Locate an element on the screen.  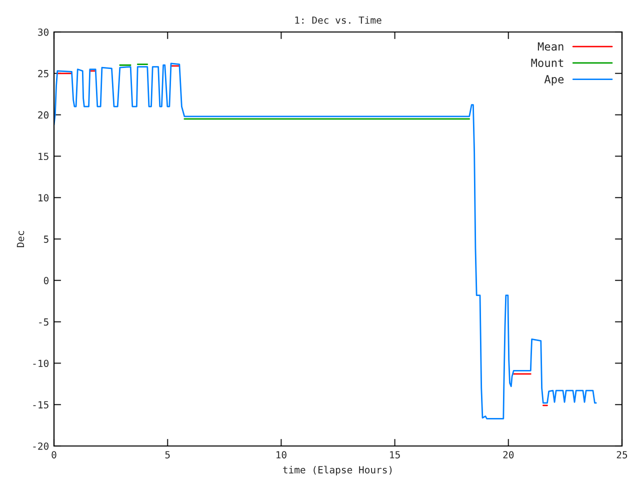
x-tick-label: 15 is located at coordinates (395, 454).